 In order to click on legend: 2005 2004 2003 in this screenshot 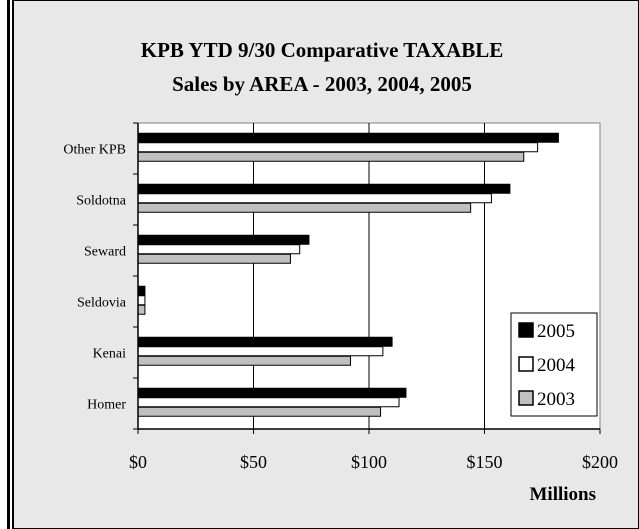, I will do `click(554, 364)`.